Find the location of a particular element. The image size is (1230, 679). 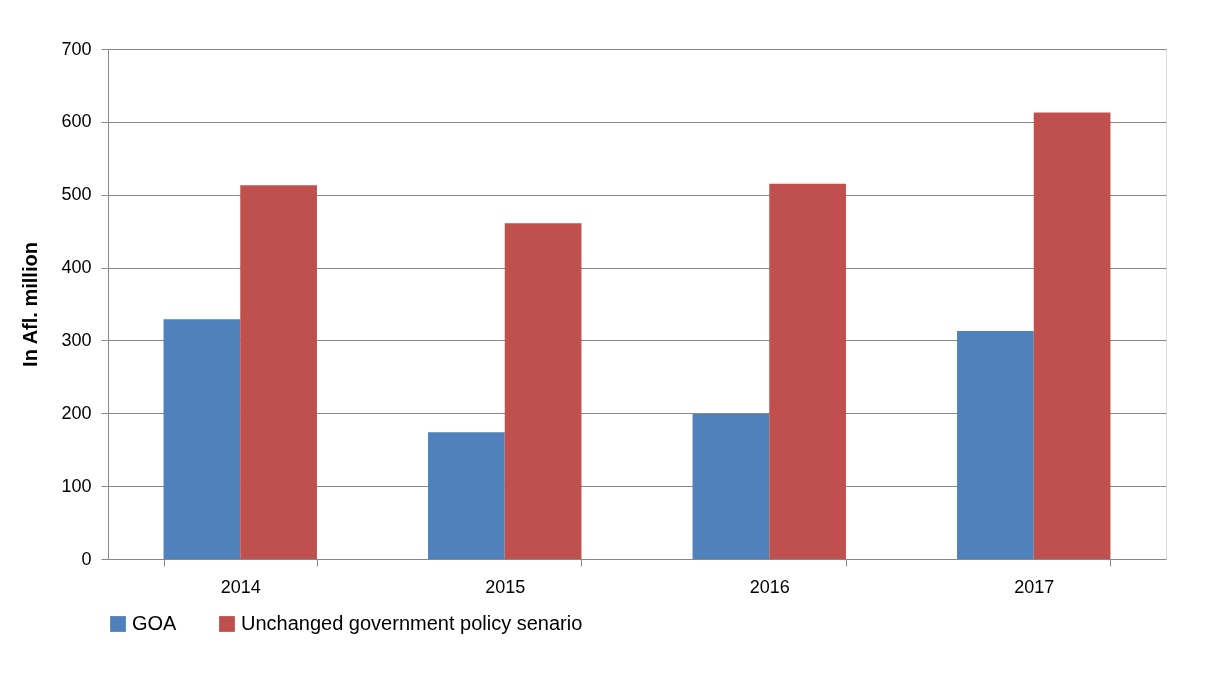

y-tick-label: 100 is located at coordinates (76, 485).